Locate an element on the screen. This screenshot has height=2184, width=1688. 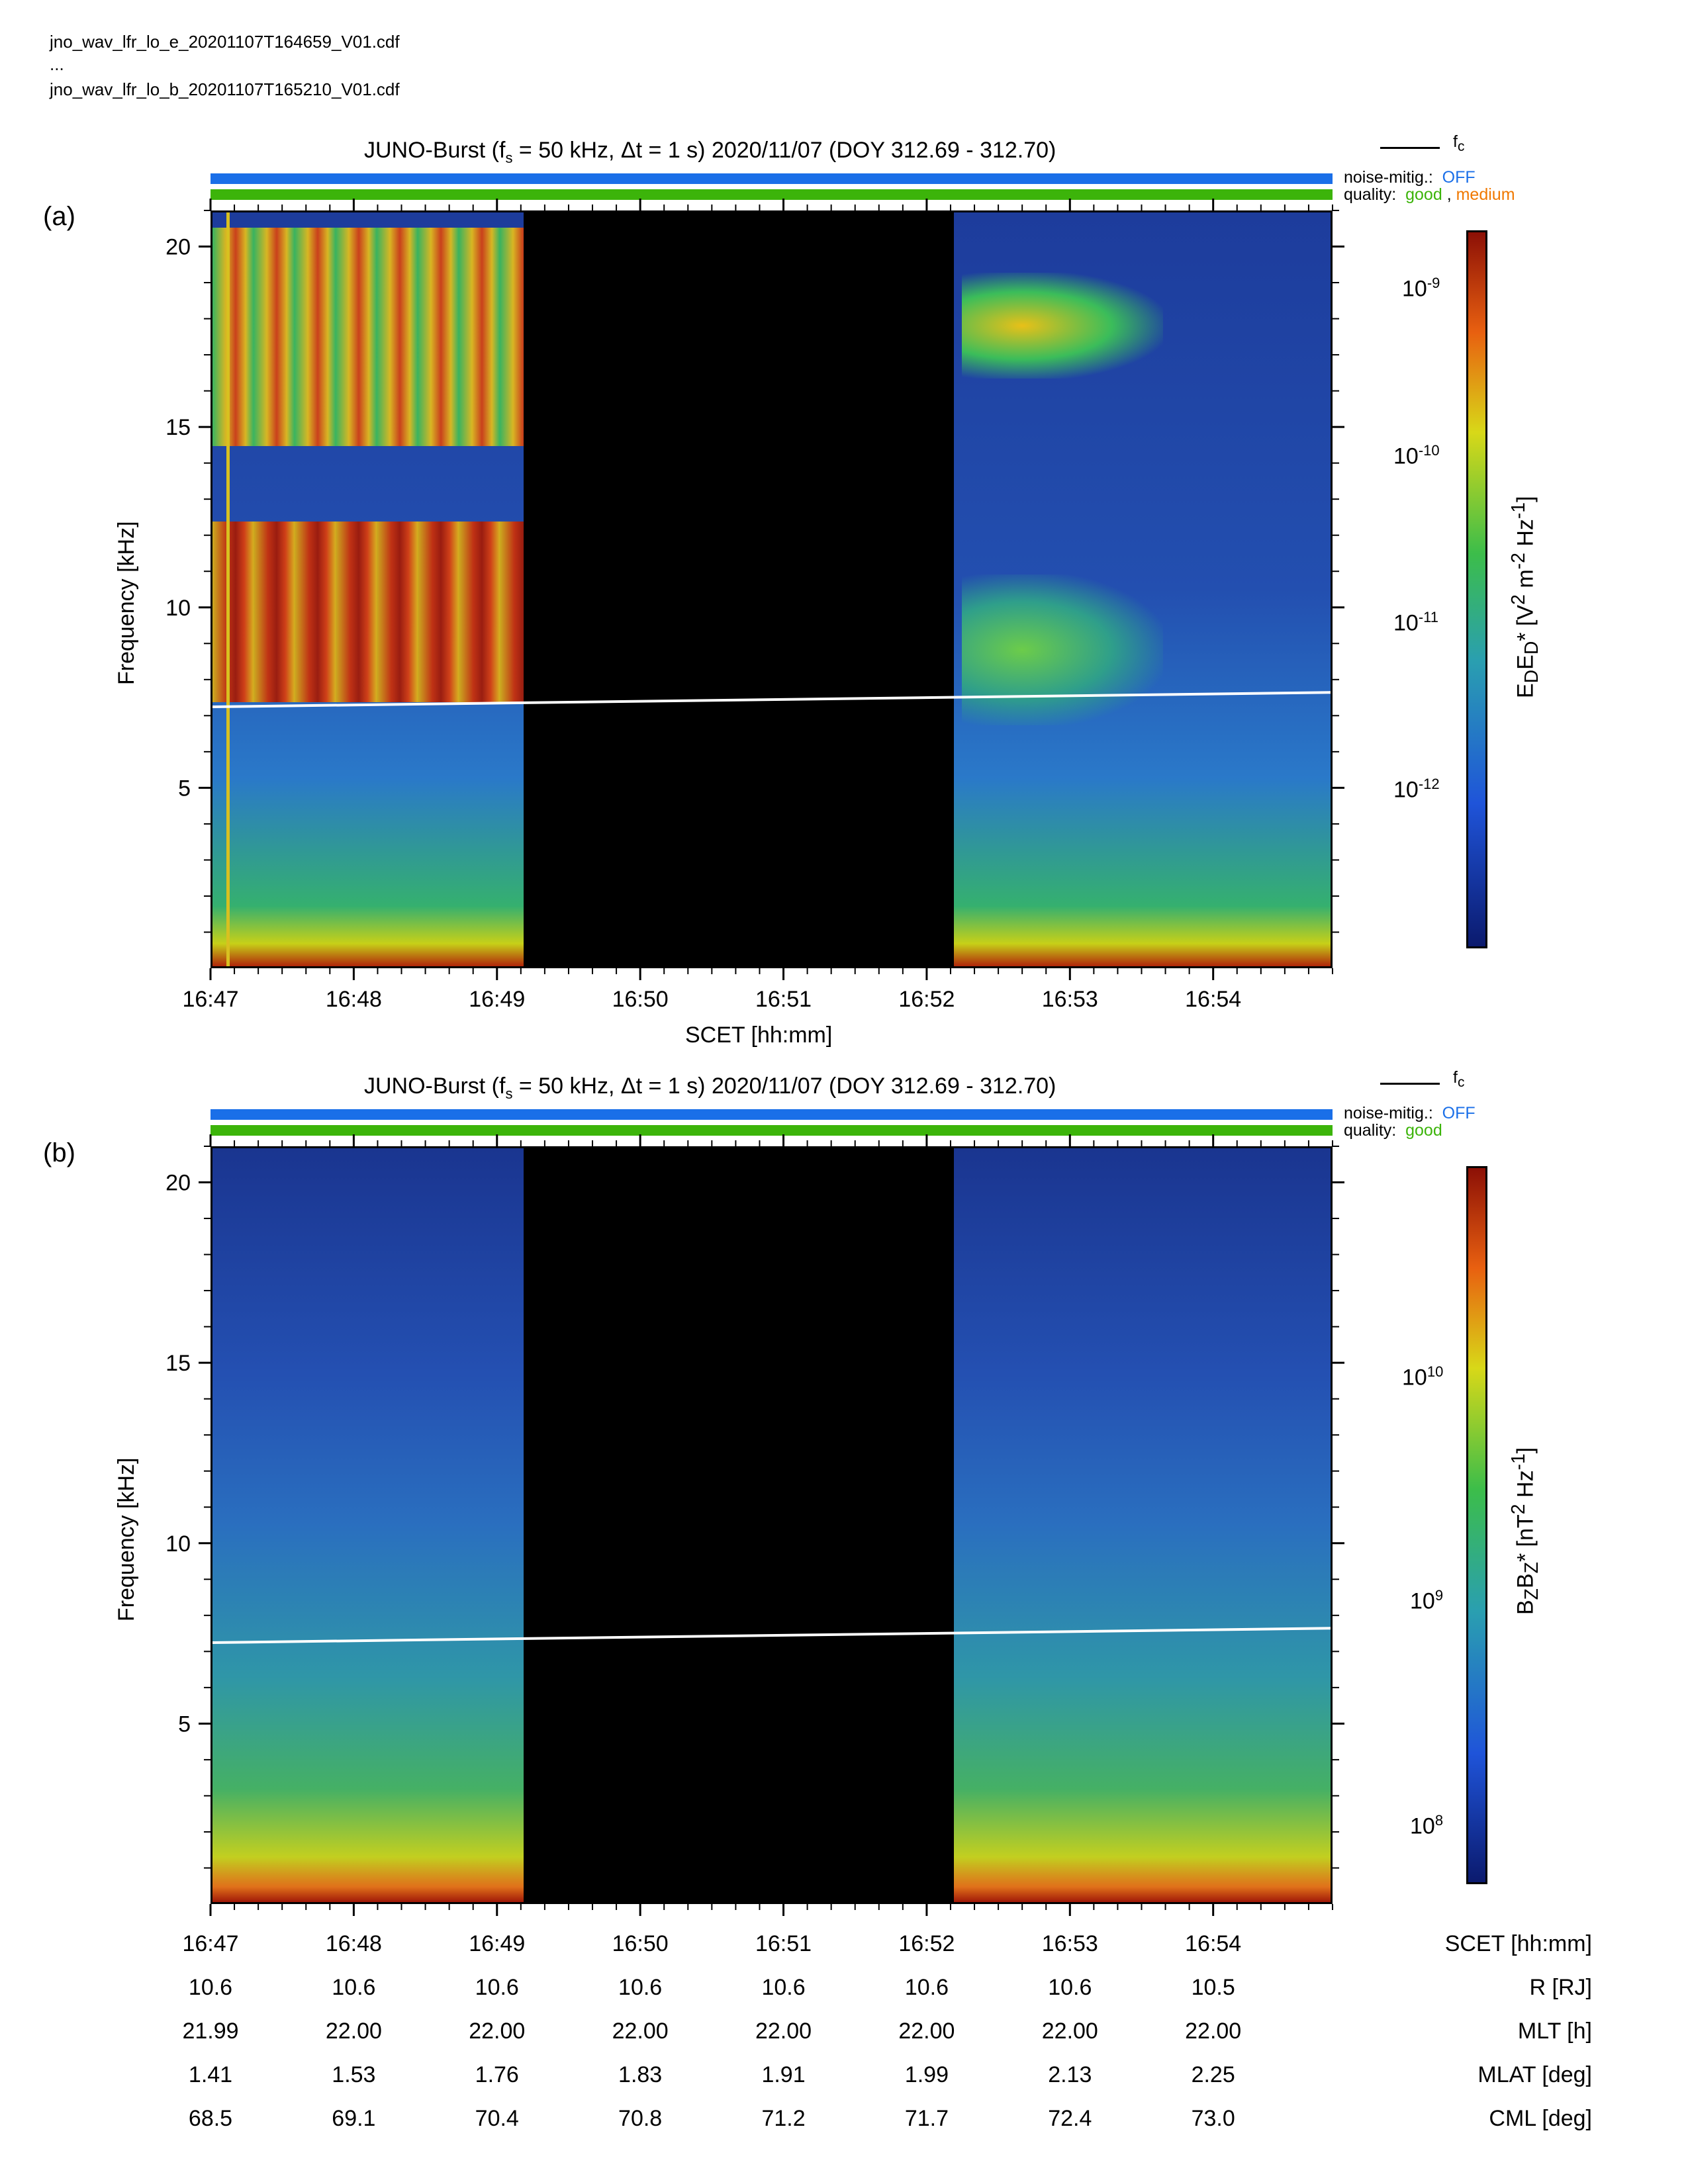
ephemeris-row-label-0: SCET [hh:mm] is located at coordinates (1518, 1943).